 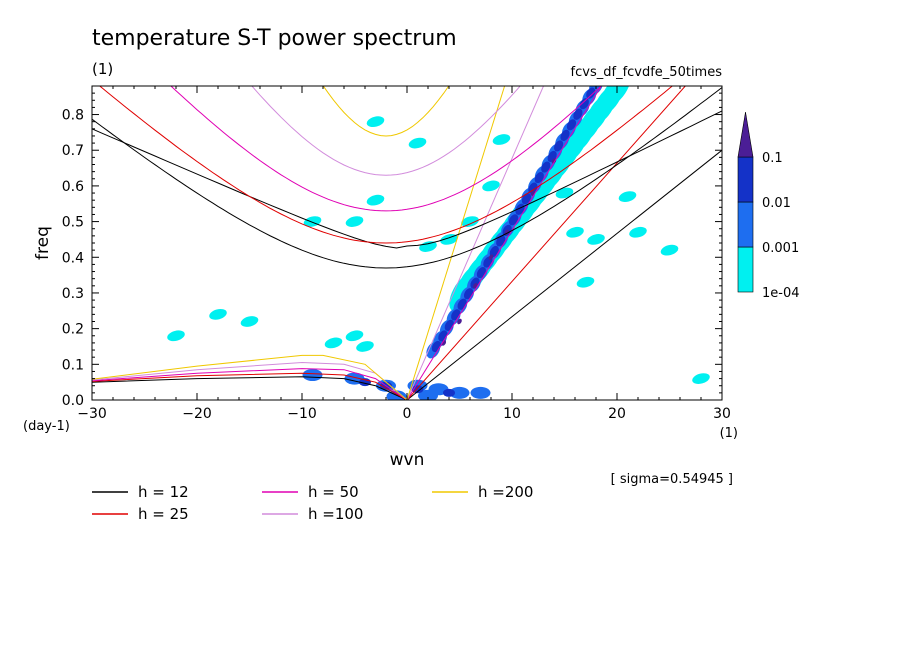 What do you see at coordinates (617, 414) in the screenshot?
I see `x-tick-label: 20` at bounding box center [617, 414].